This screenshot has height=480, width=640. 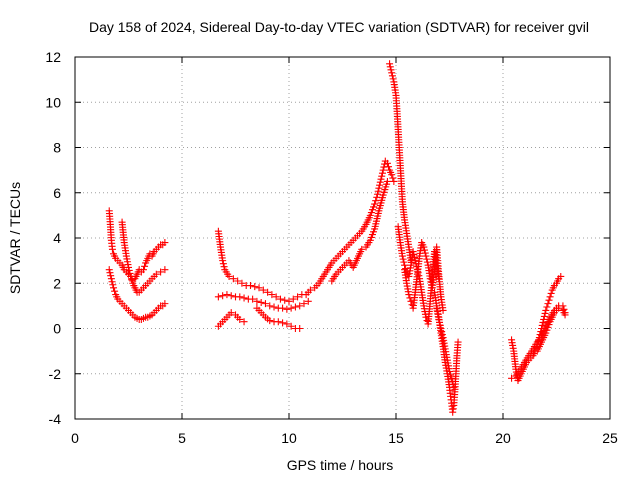 What do you see at coordinates (344, 438) in the screenshot?
I see `x-tick-labels: 0 5 10 15 20 25` at bounding box center [344, 438].